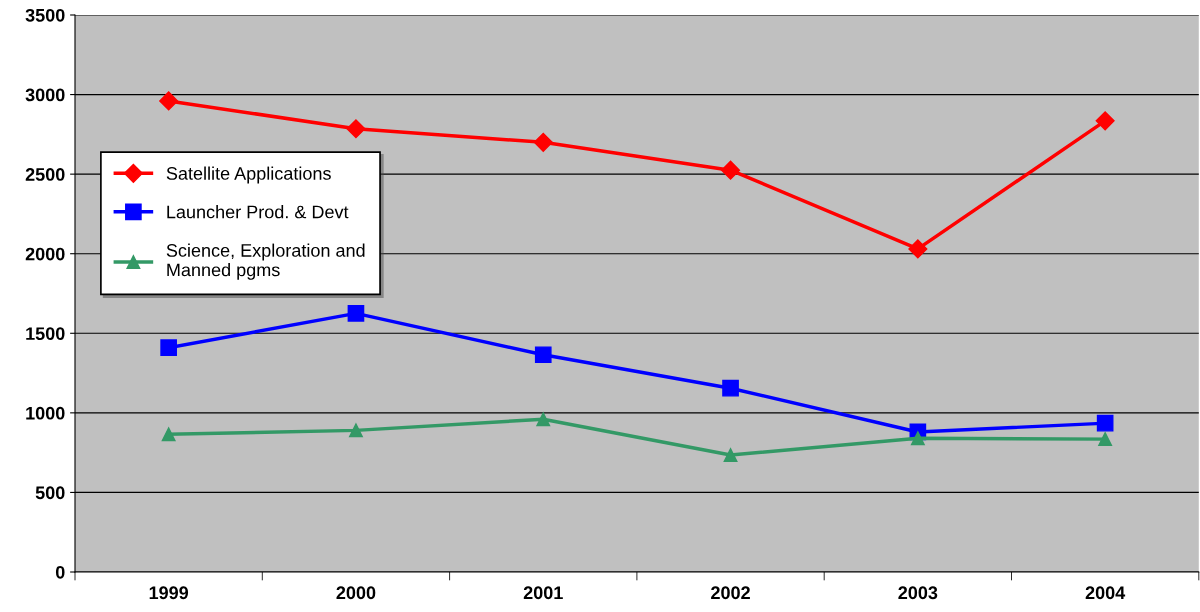 The height and width of the screenshot is (612, 1200). What do you see at coordinates (258, 212) in the screenshot?
I see `legend-label: Launcher Prod. & Devt` at bounding box center [258, 212].